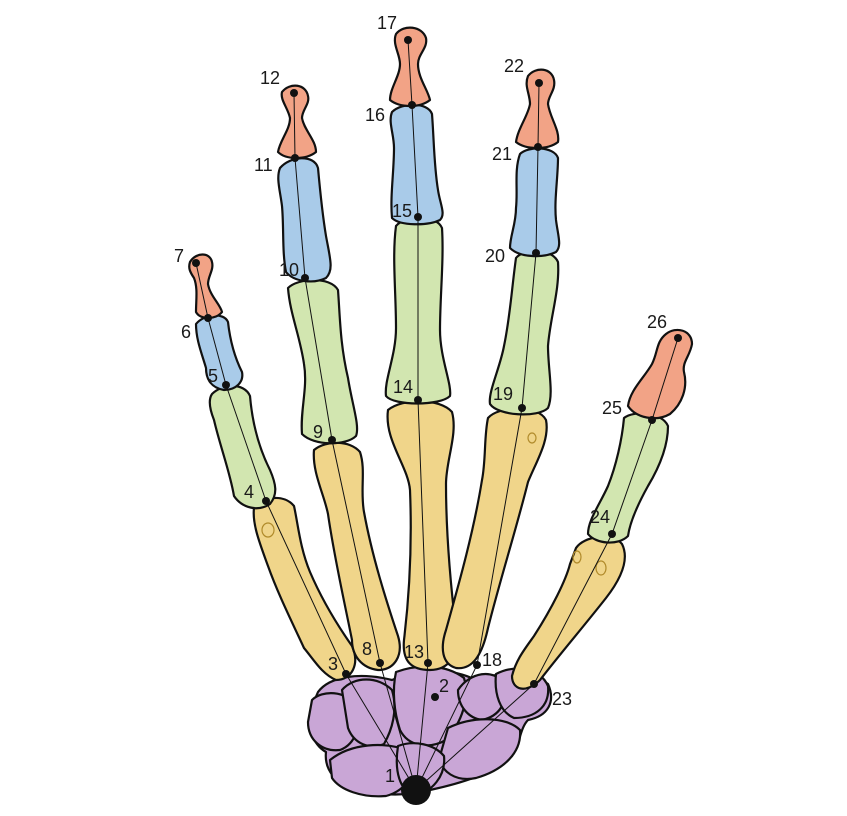 This screenshot has height=816, width=847. Describe the element at coordinates (660, 374) in the screenshot. I see `distal-phalanx-thumb` at that location.